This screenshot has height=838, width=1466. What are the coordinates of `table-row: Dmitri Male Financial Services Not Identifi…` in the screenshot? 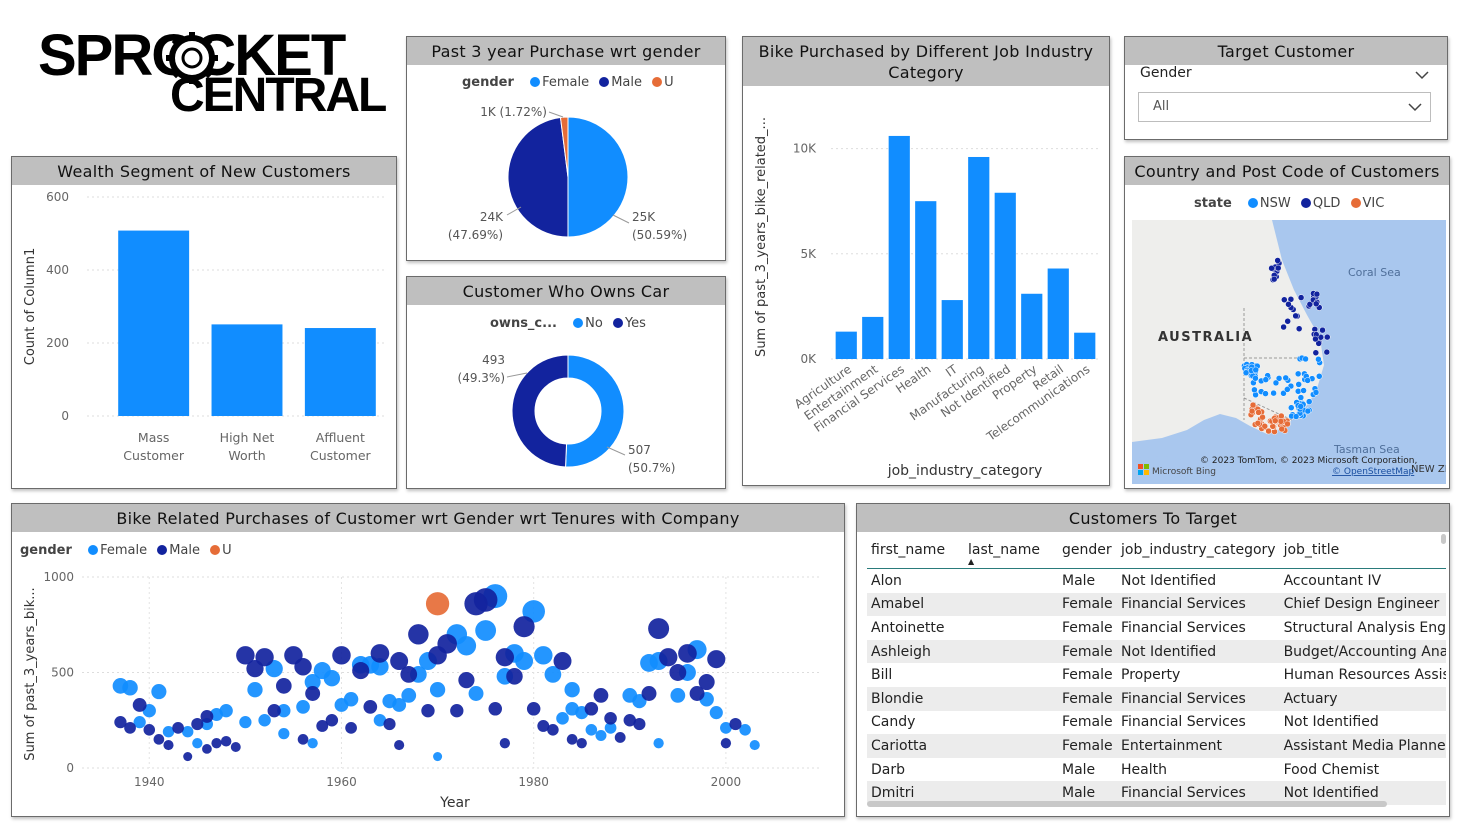 It's located at (1156, 793).